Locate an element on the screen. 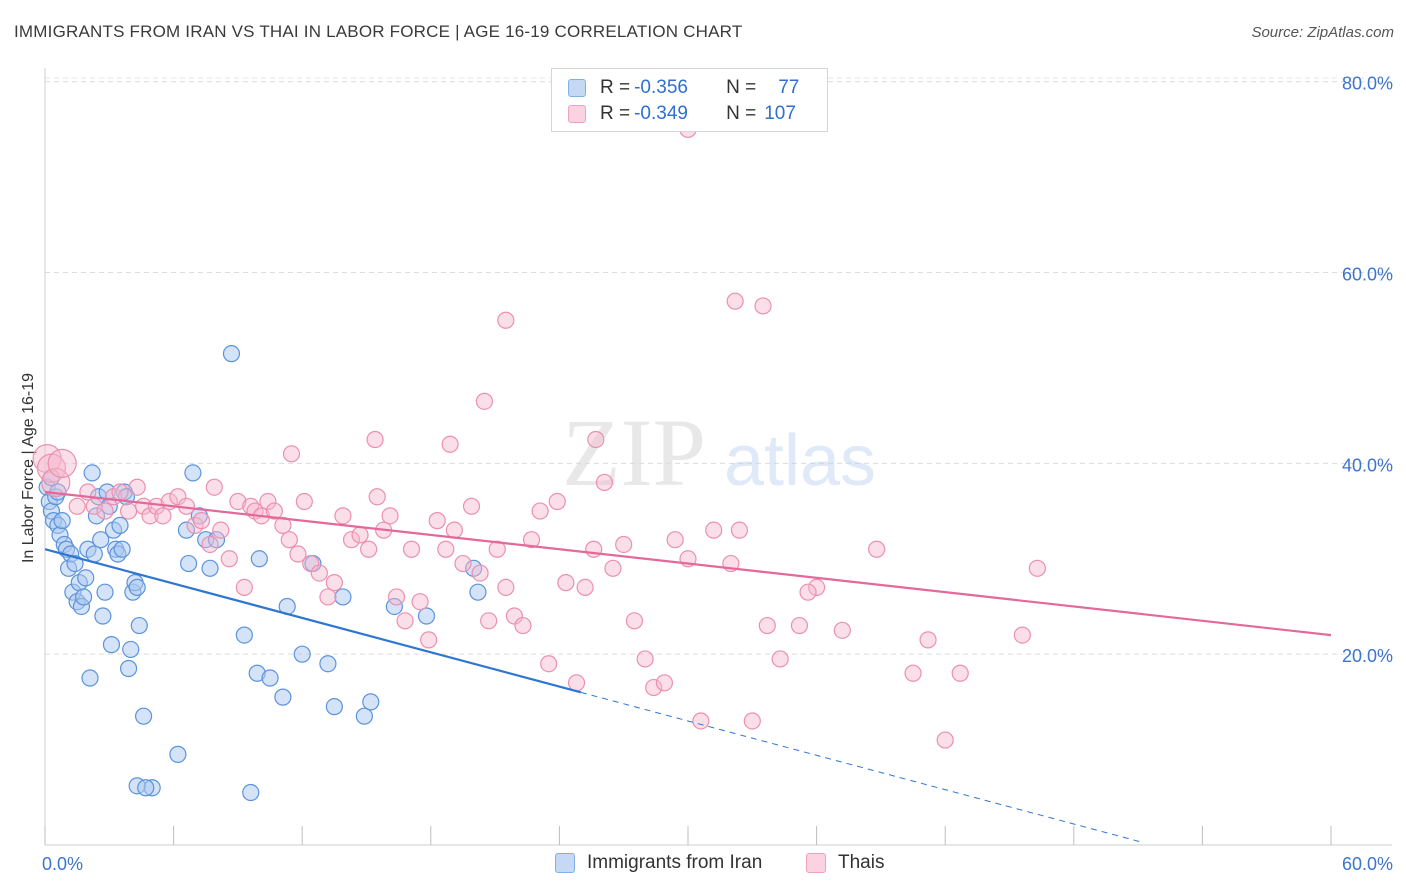 Image resolution: width=1406 pixels, height=892 pixels. legend-n-label: N = is located at coordinates (741, 113).